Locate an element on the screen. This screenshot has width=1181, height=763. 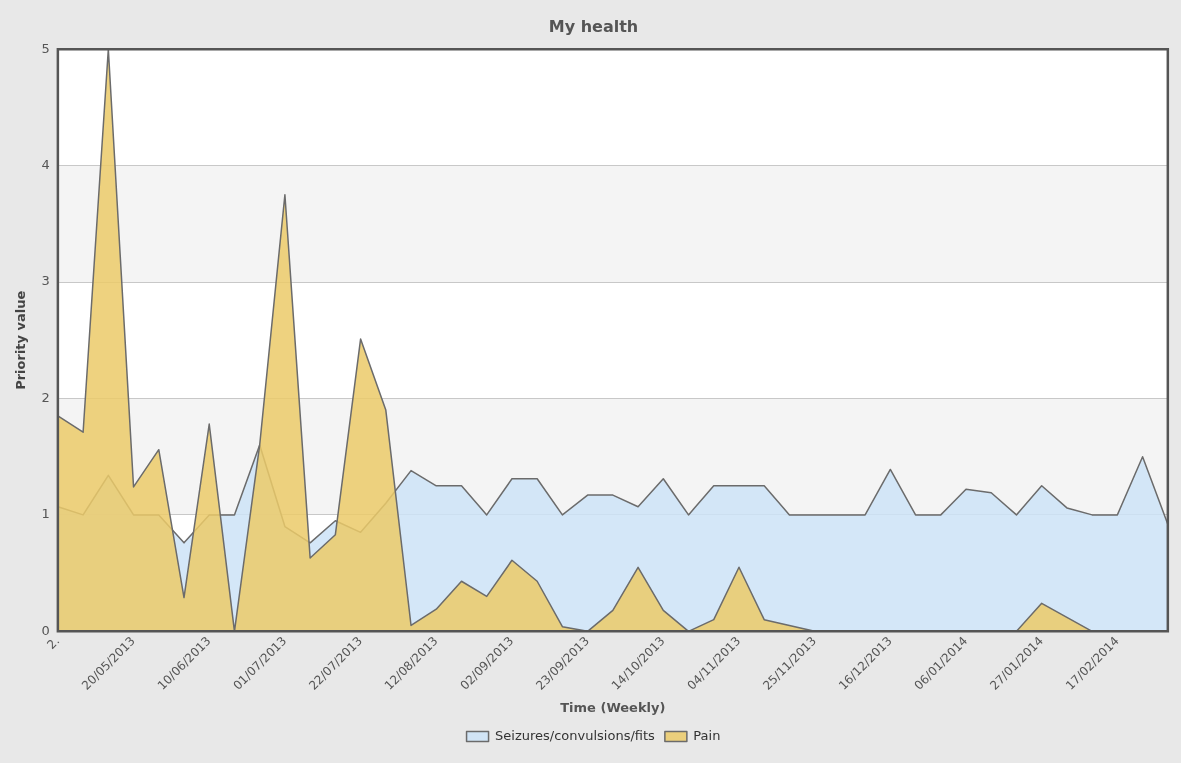
y-tick-label: 5 is located at coordinates (45, 48).